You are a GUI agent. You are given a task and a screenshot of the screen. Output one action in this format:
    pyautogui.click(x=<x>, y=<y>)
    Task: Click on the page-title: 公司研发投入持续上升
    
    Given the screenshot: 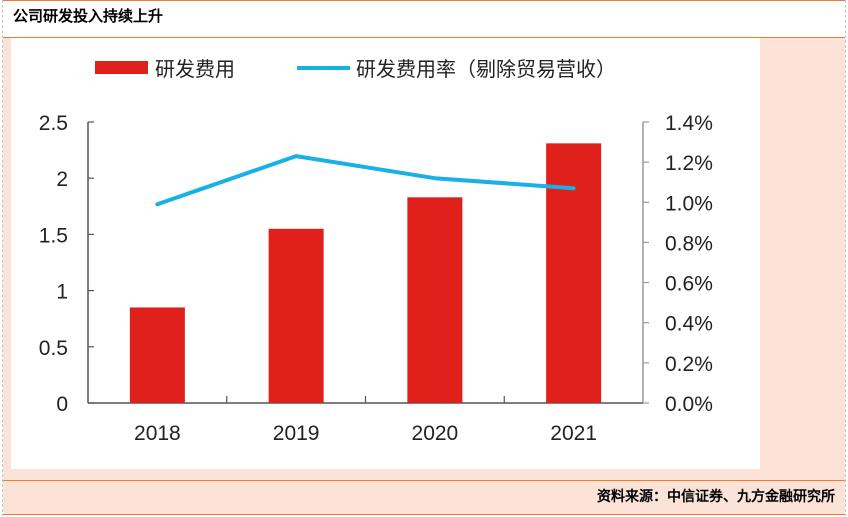 What is the action you would take?
    pyautogui.click(x=88, y=16)
    